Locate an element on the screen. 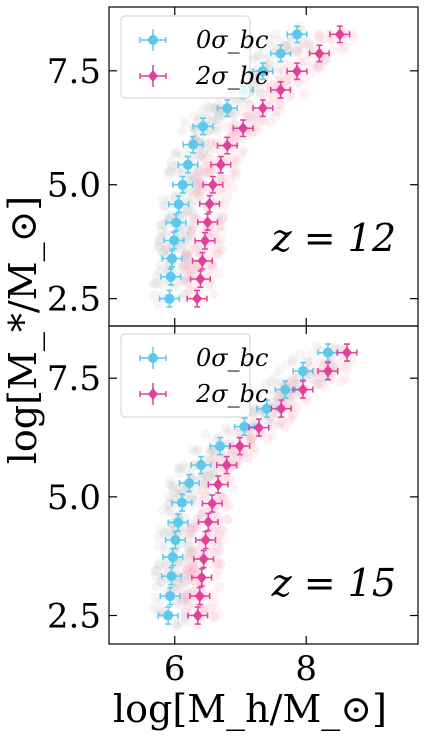 Image resolution: width=427 pixels, height=745 pixels. y-tick-label: 5.0 is located at coordinates (74, 186).